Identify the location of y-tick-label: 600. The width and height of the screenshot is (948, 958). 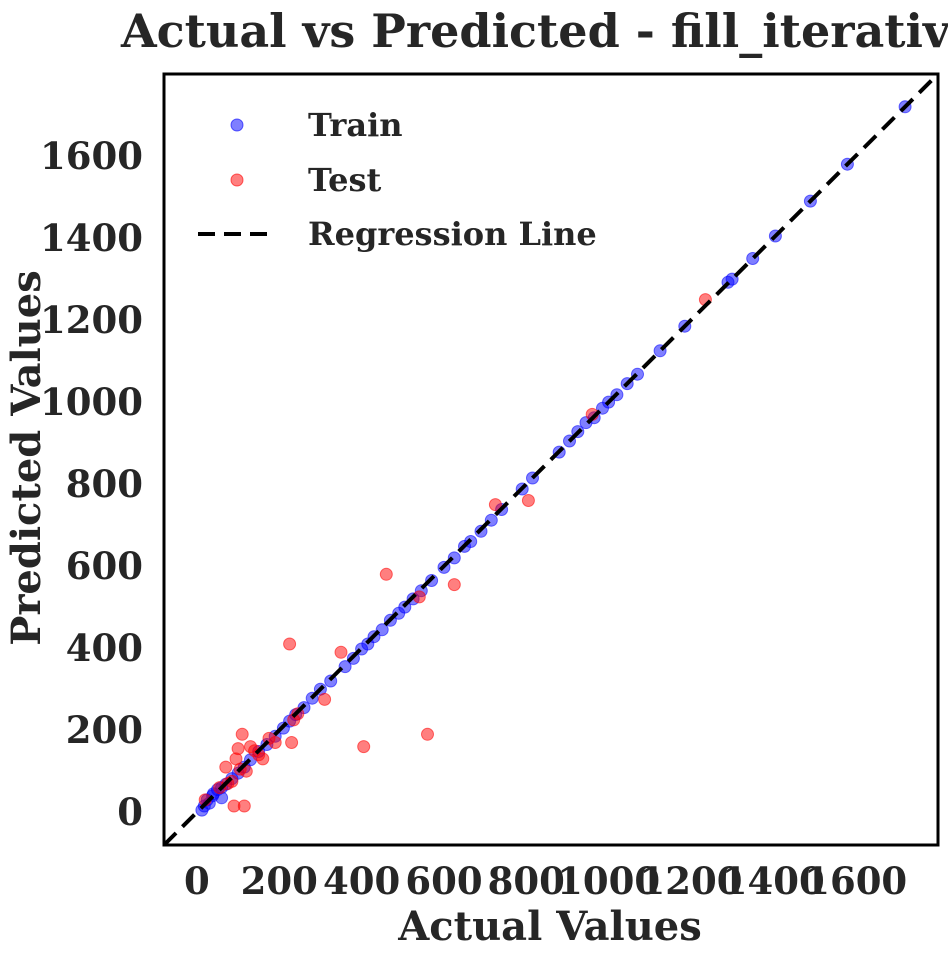
(104, 566).